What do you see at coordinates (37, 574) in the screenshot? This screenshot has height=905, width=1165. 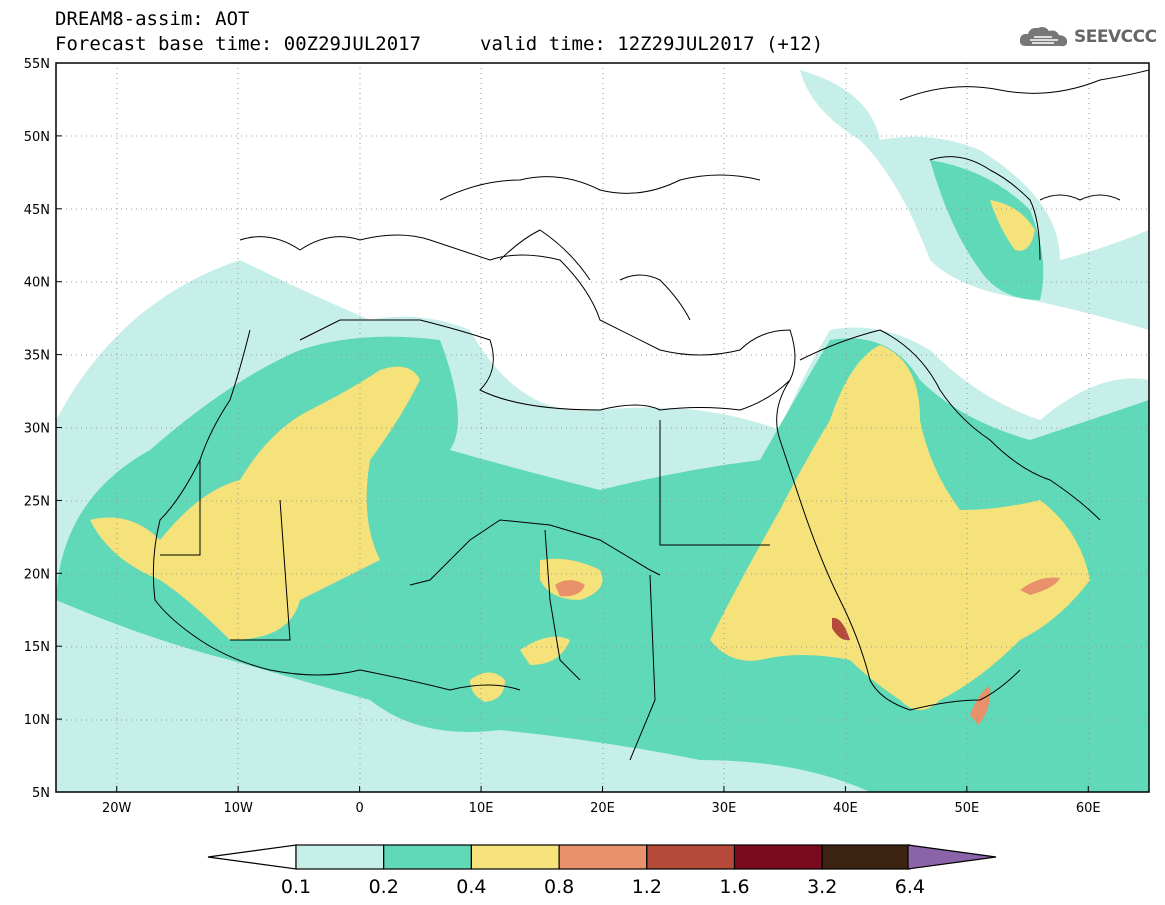 I see `lat-tick-label: 20N` at bounding box center [37, 574].